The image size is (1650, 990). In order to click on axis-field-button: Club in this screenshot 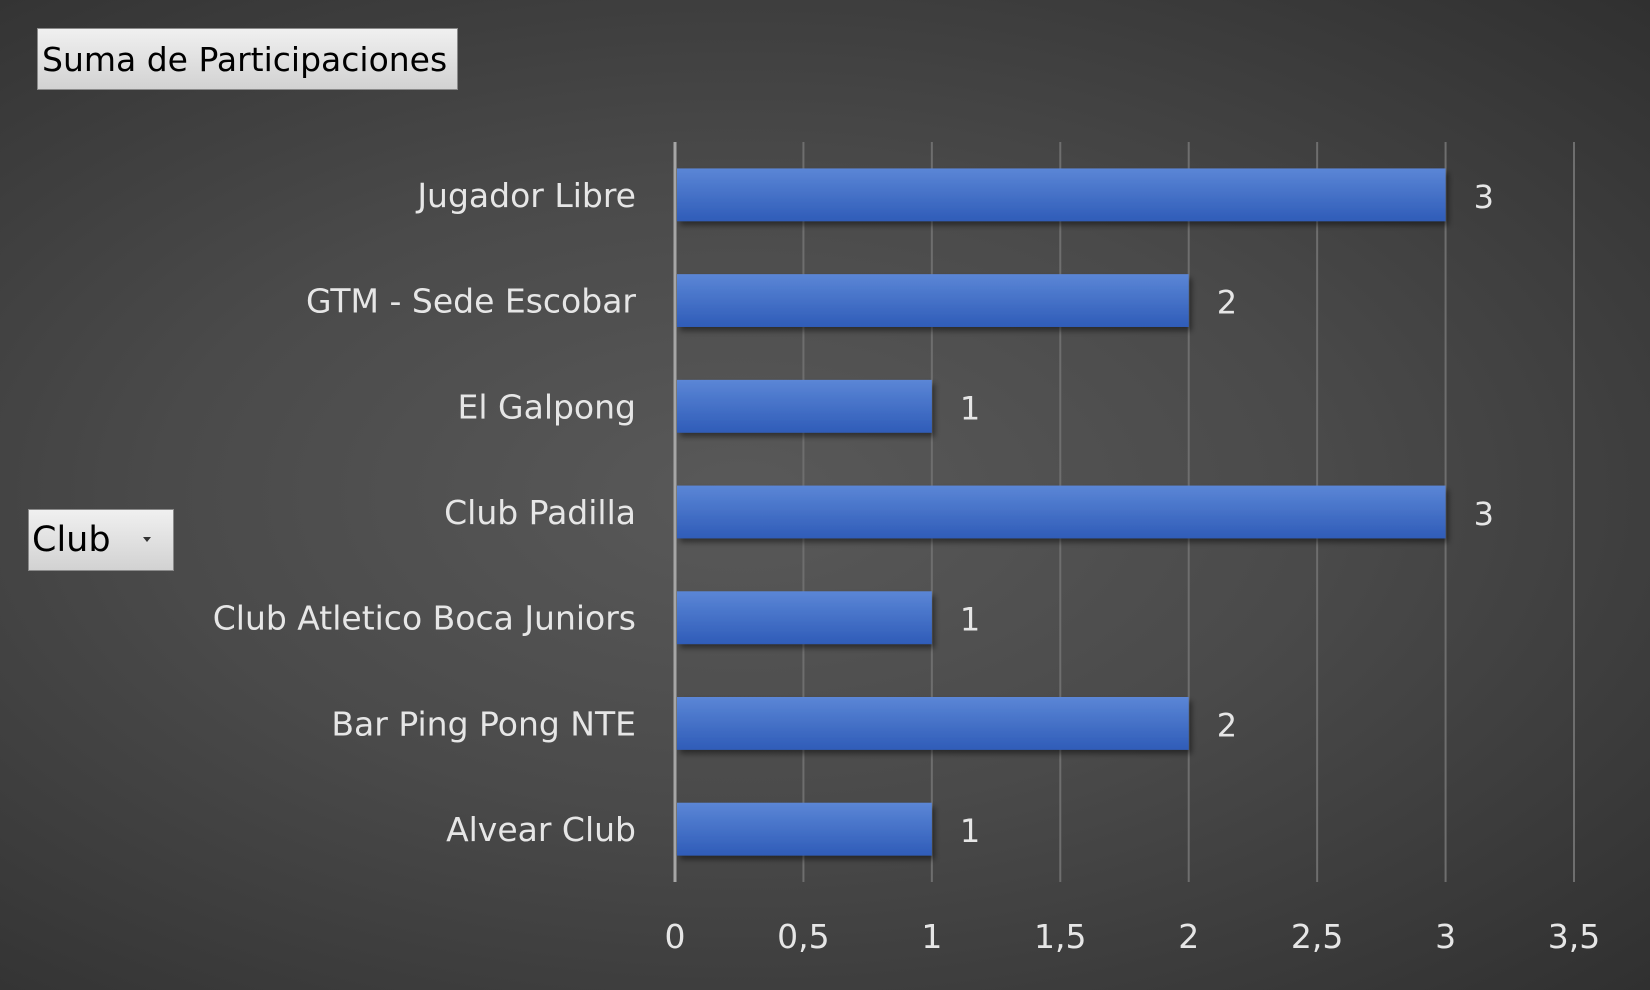, I will do `click(101, 540)`.